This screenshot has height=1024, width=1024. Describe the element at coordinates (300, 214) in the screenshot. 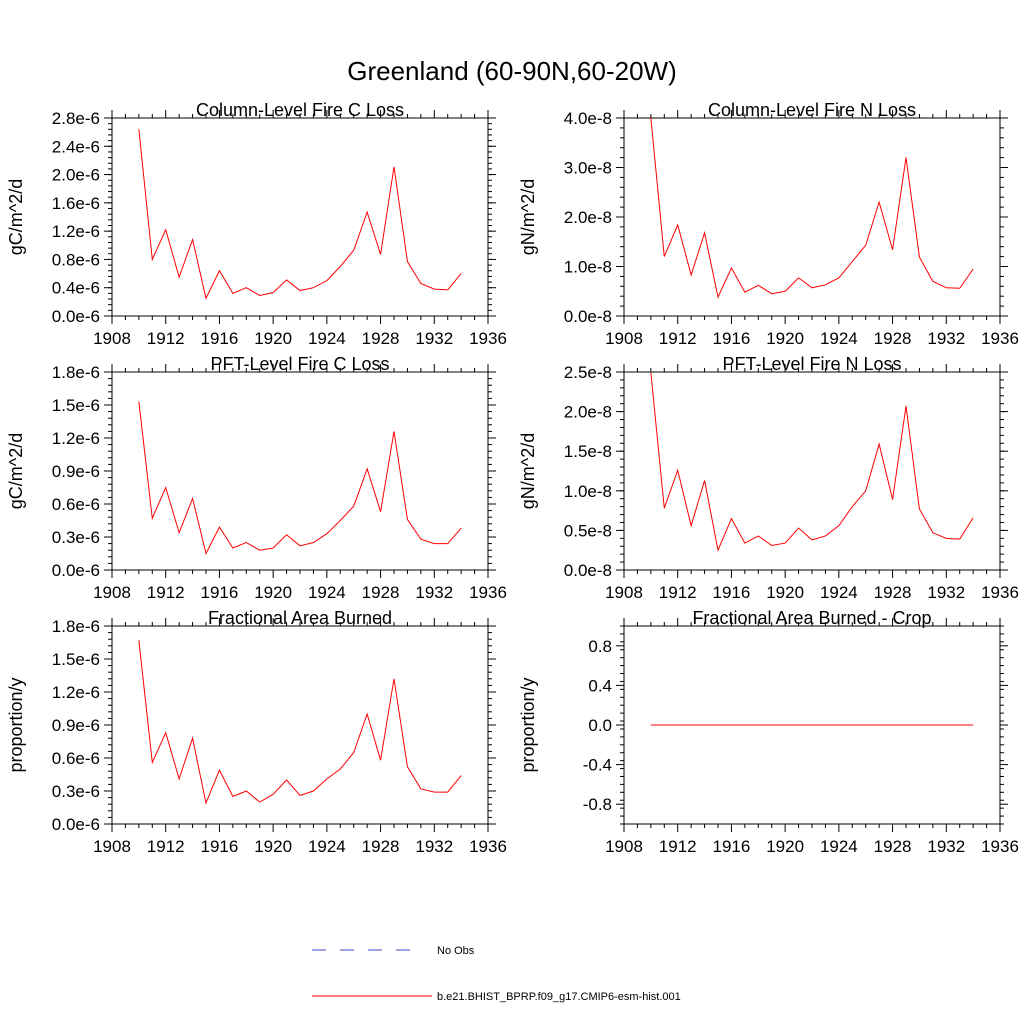

I see `series-line-column-level-fire-c-loss` at that location.